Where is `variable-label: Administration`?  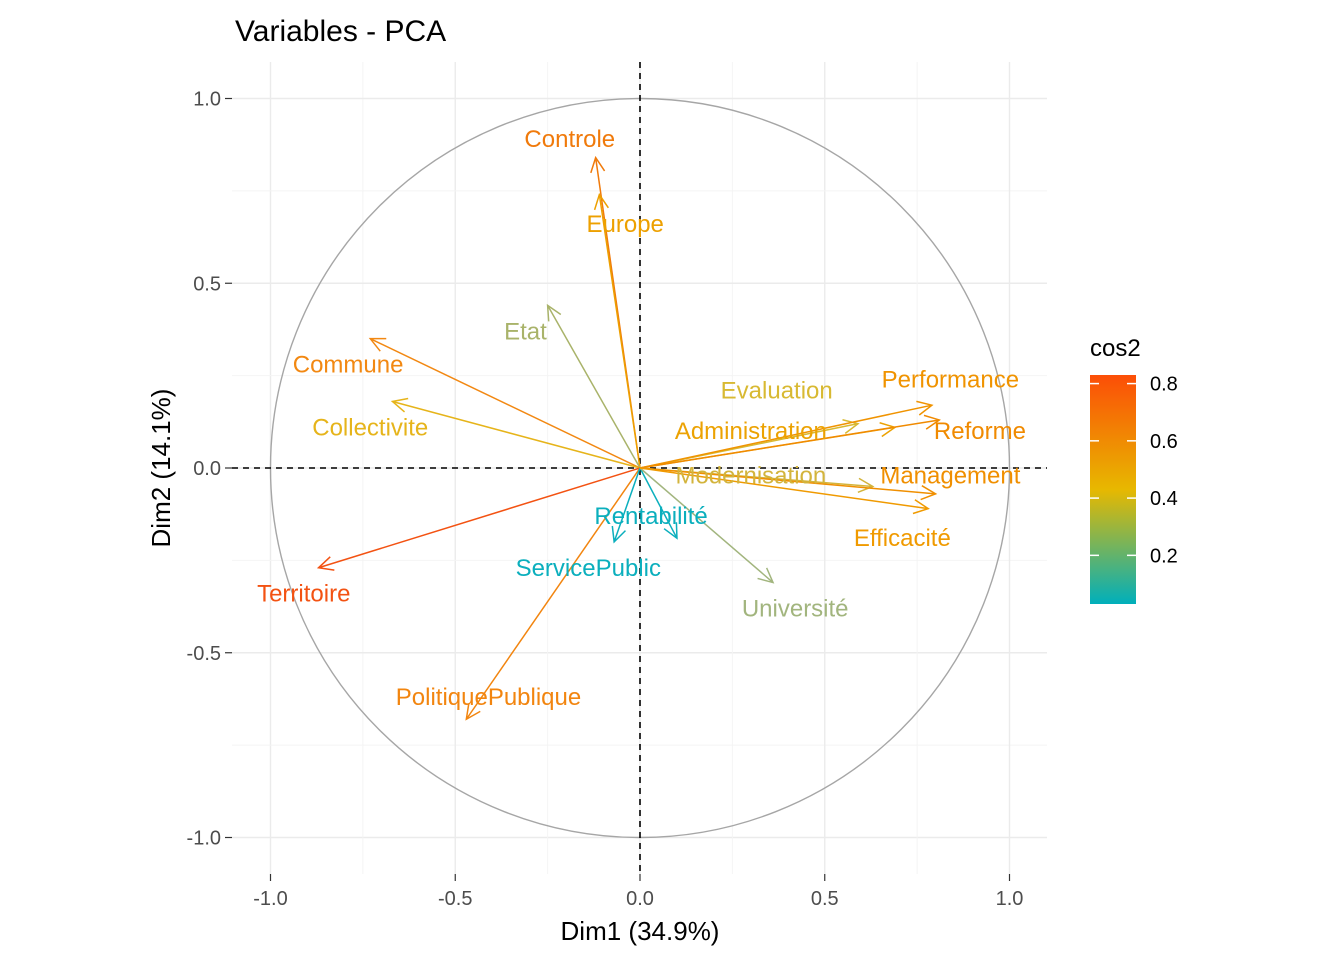
variable-label: Administration is located at coordinates (751, 431).